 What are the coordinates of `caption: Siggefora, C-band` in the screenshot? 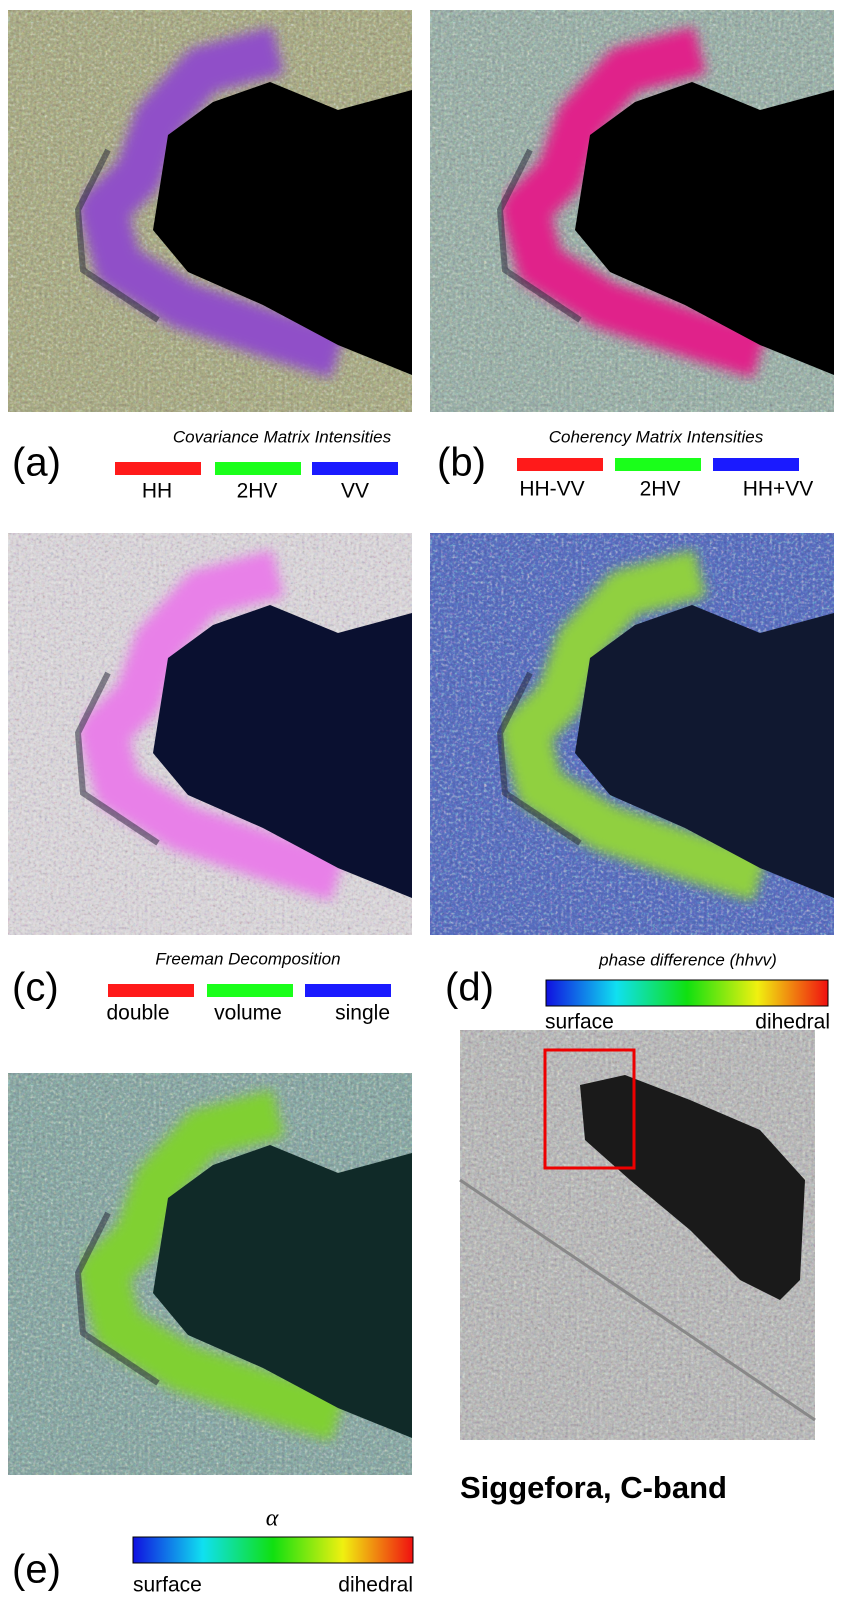 It's located at (593, 1487).